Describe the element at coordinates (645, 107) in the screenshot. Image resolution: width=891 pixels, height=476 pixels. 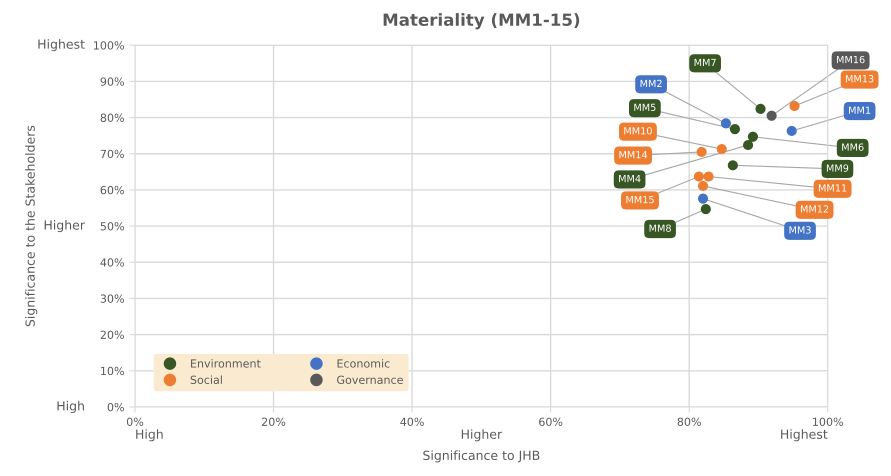
I see `annotation: MM5` at that location.